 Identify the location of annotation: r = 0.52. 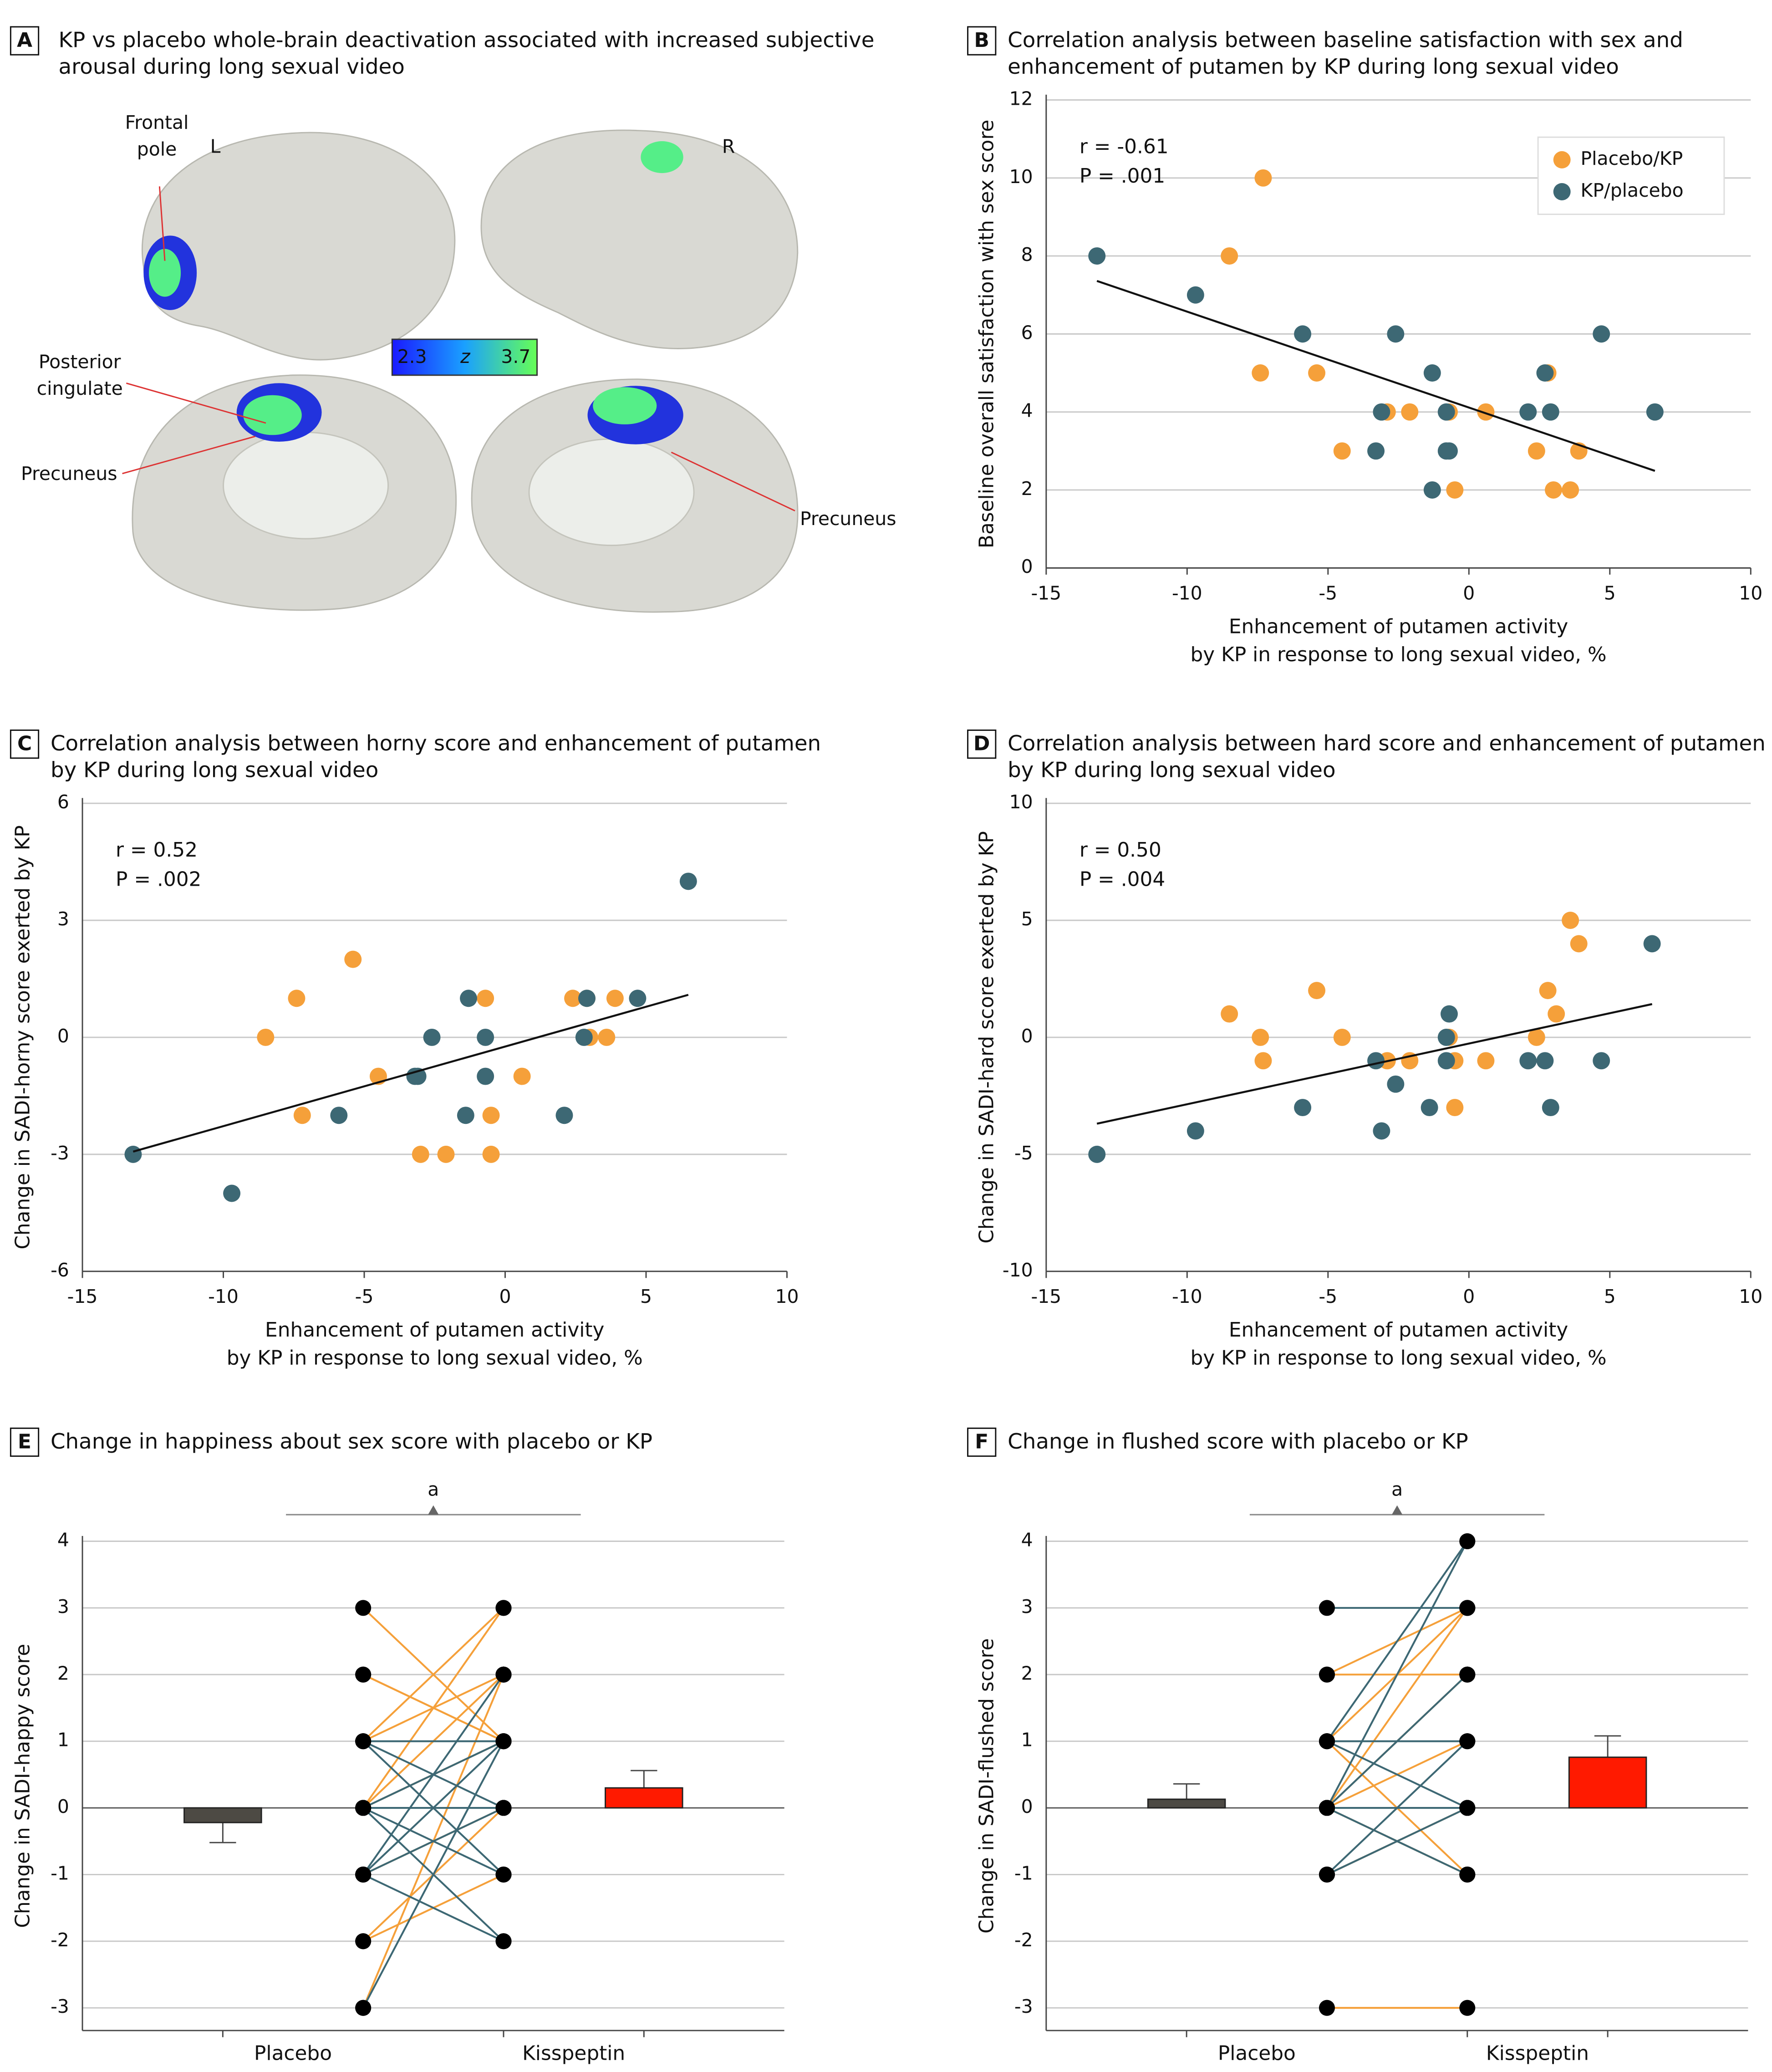
(157, 850).